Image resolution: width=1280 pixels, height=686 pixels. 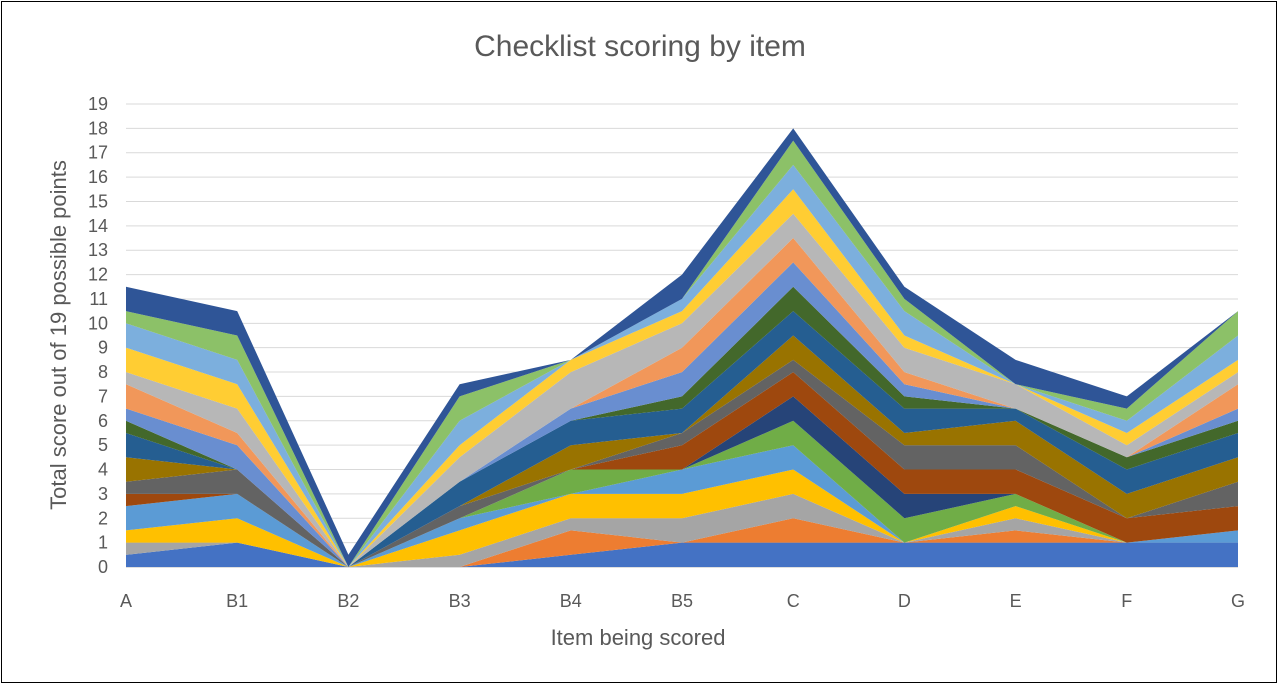 I want to click on x-tick-label: B3, so click(x=460, y=601).